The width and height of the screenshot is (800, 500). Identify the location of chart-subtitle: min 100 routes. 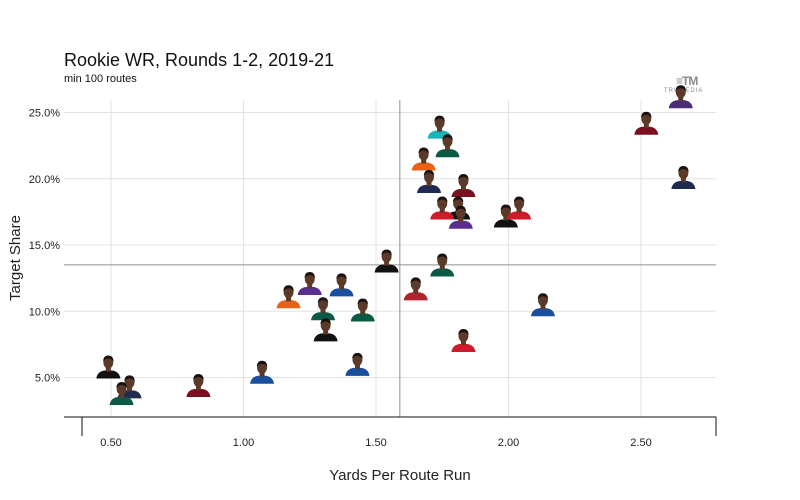
(100, 79).